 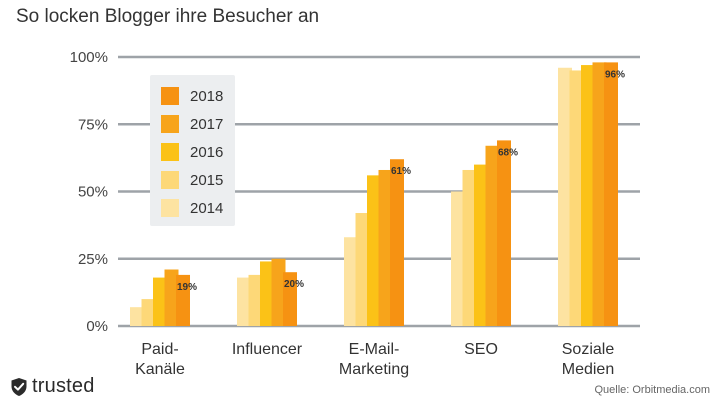 I want to click on y-tick-label: 75%, so click(x=93, y=124).